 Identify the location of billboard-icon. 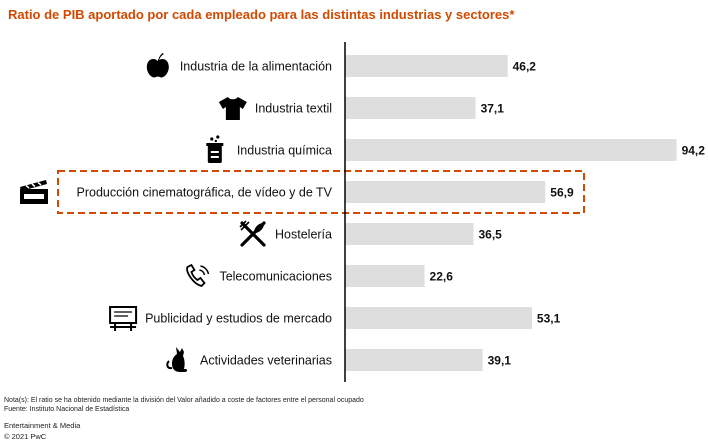
(123, 318).